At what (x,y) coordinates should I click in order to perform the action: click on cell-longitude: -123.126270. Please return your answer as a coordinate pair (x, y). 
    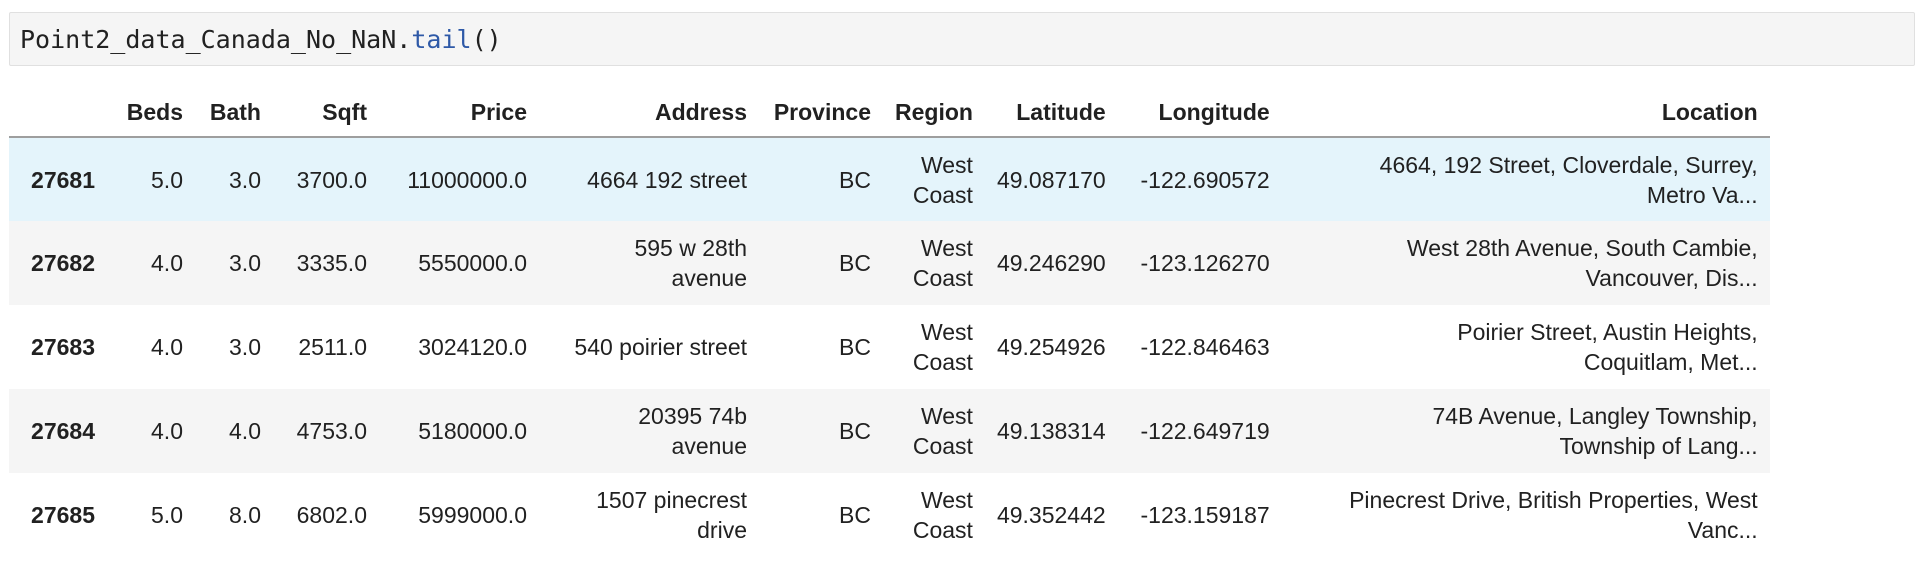
    Looking at the image, I should click on (1205, 263).